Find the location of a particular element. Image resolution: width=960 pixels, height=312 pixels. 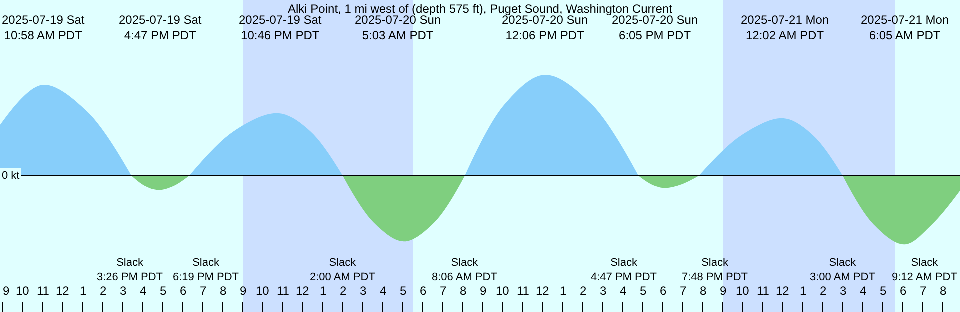

text: 2025-07-21 Mon 12:02 AM PDT is located at coordinates (785, 28).